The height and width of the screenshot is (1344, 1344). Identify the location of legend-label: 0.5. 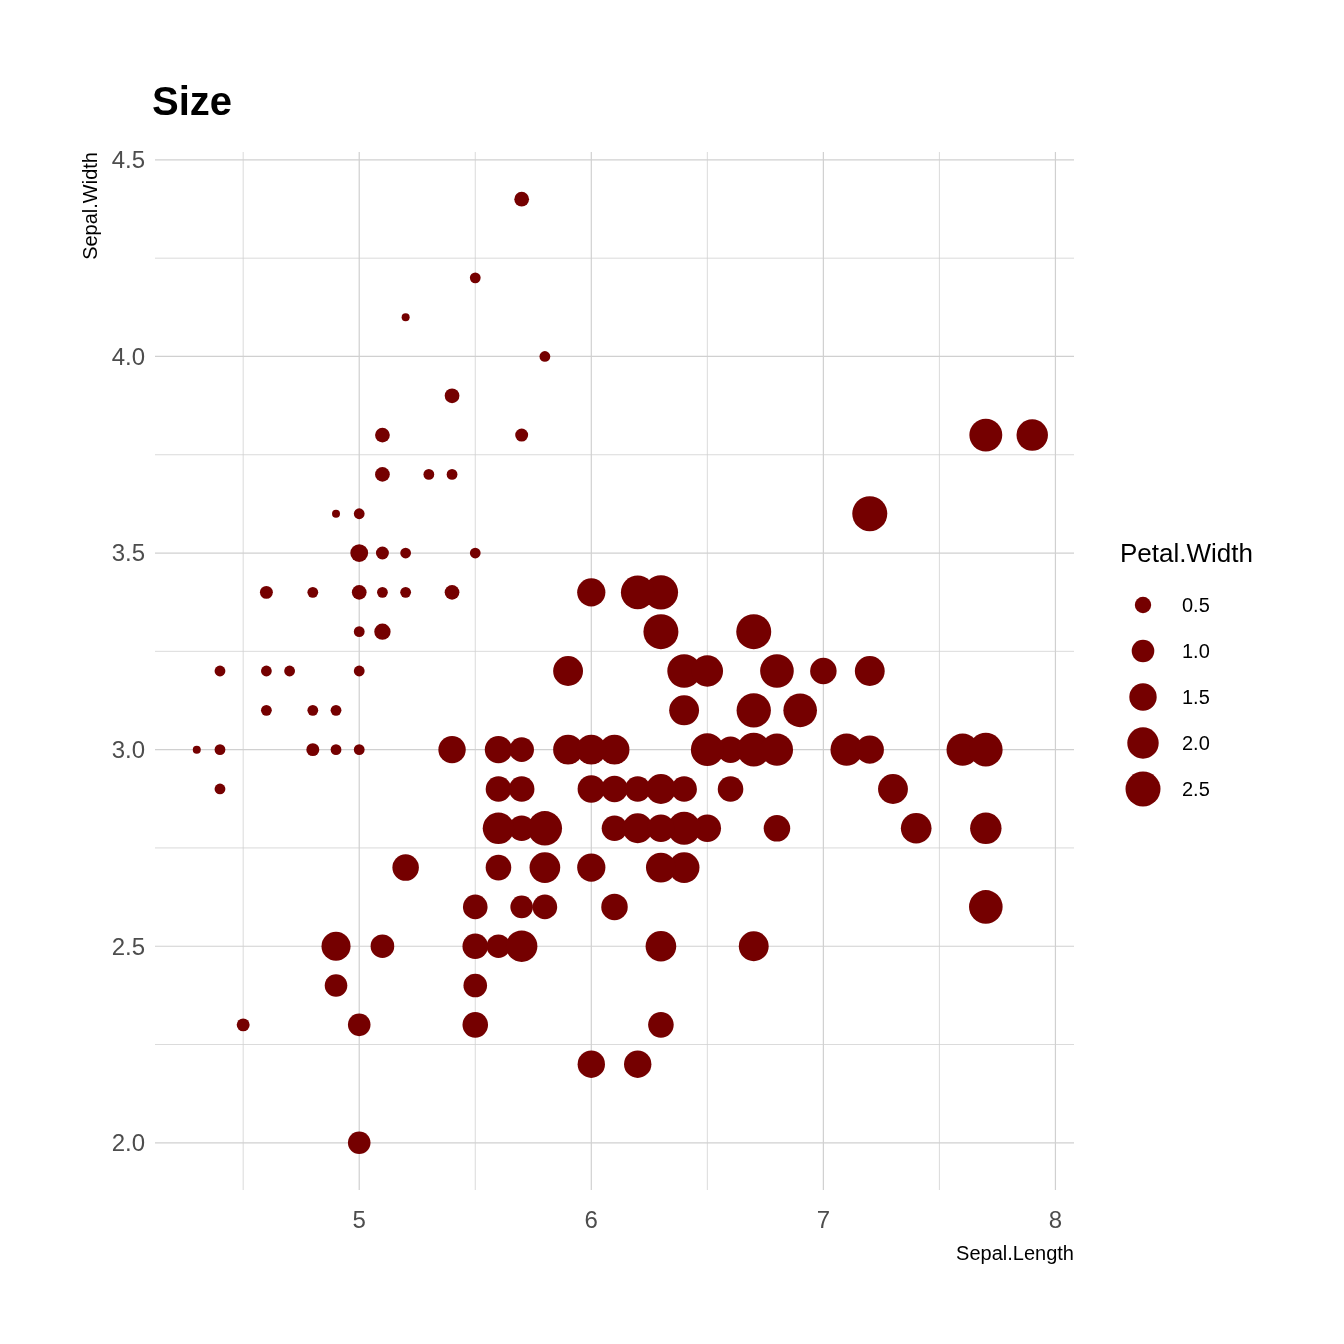
(1196, 605).